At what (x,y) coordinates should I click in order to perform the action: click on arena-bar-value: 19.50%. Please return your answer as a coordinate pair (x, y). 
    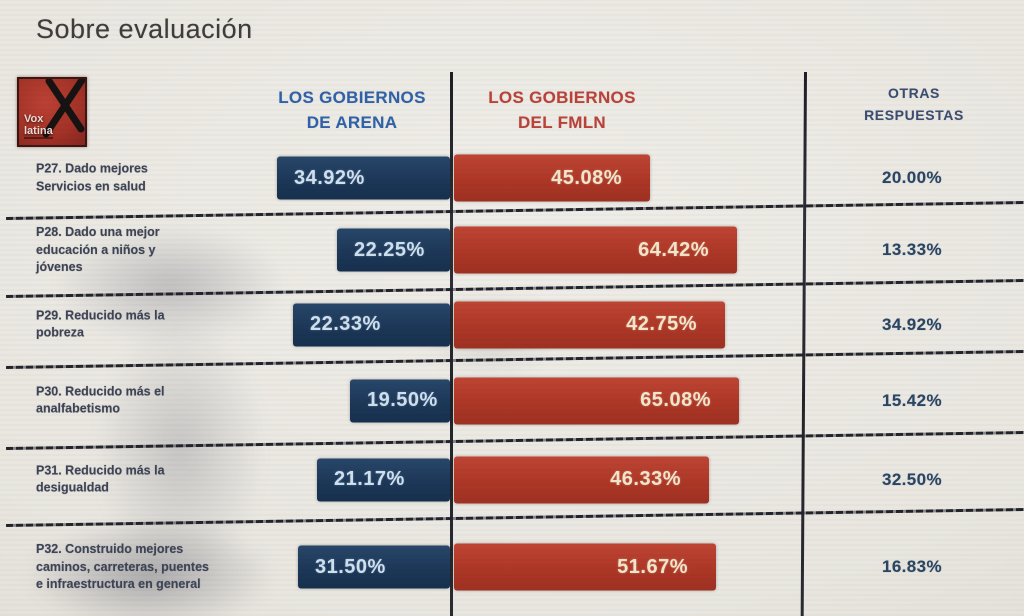
    Looking at the image, I should click on (402, 400).